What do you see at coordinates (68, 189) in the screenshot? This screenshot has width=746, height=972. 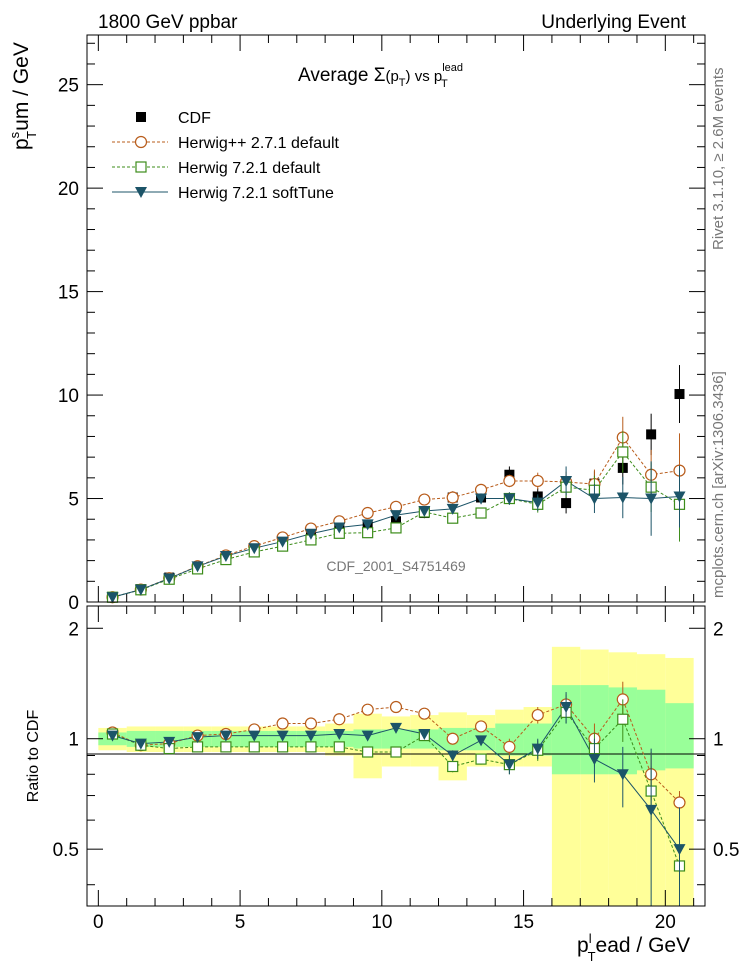 I see `main-y-tick-label: 20` at bounding box center [68, 189].